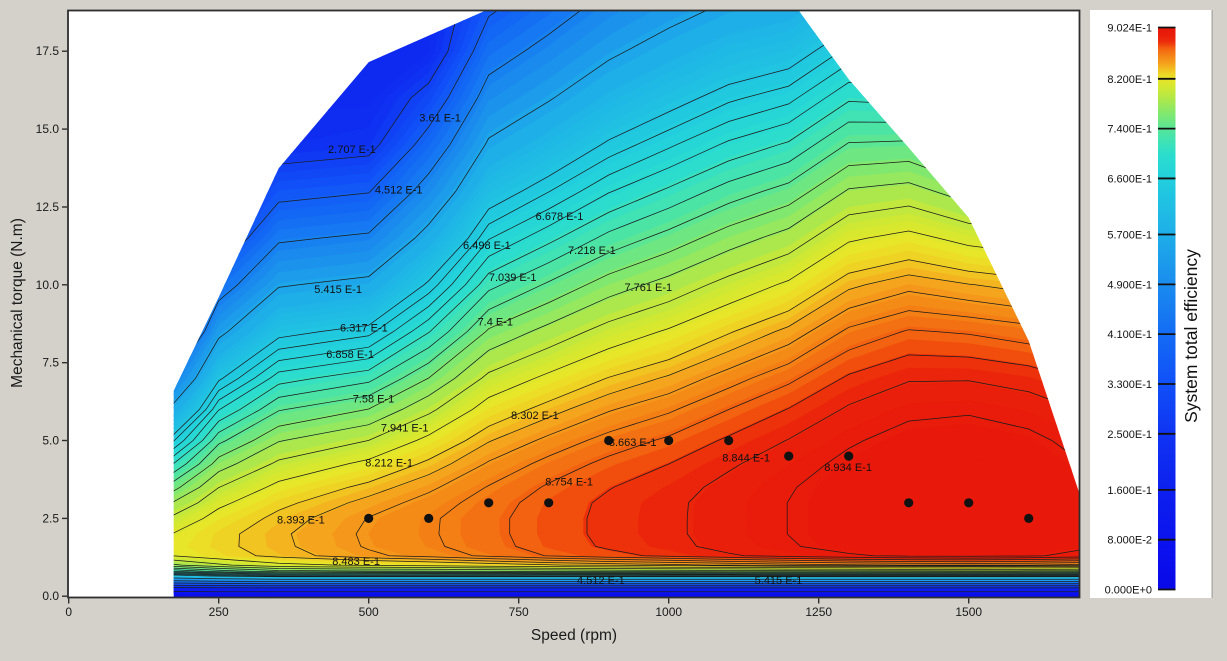 Image resolution: width=1227 pixels, height=661 pixels. Describe the element at coordinates (569, 483) in the screenshot. I see `svg-text: 8.754 E-1` at that location.